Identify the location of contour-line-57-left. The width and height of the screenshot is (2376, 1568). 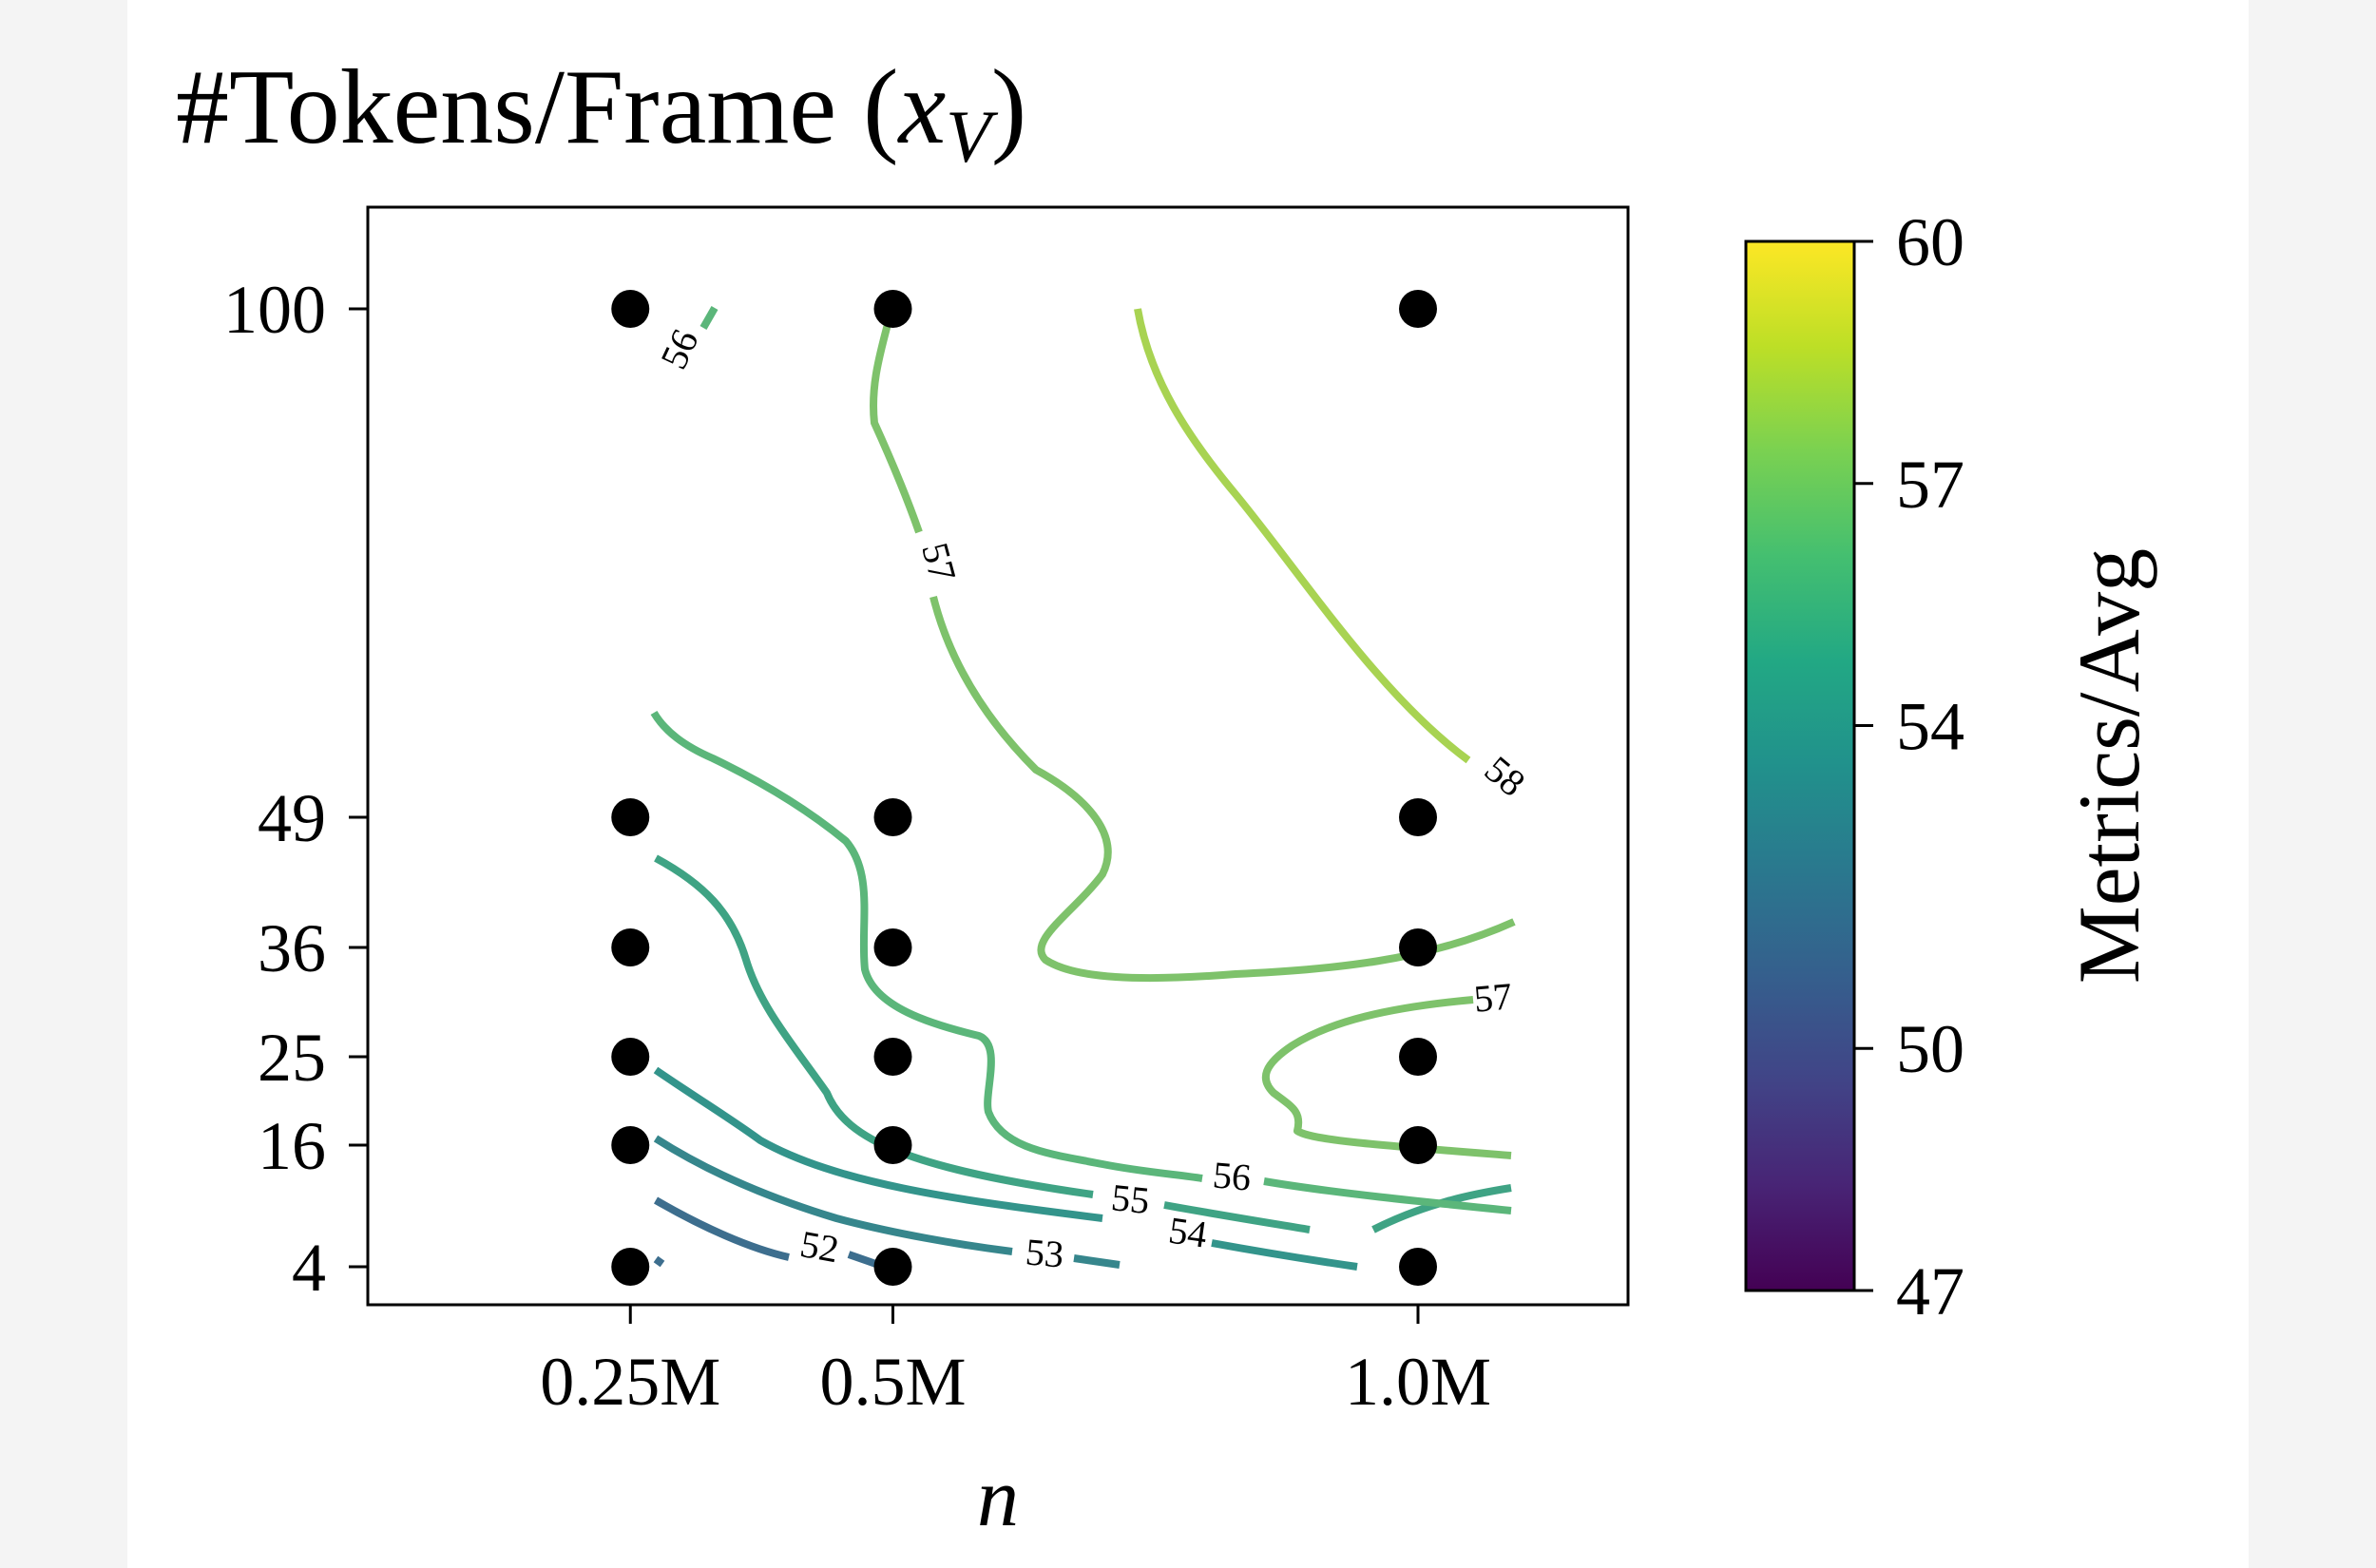
(896, 421).